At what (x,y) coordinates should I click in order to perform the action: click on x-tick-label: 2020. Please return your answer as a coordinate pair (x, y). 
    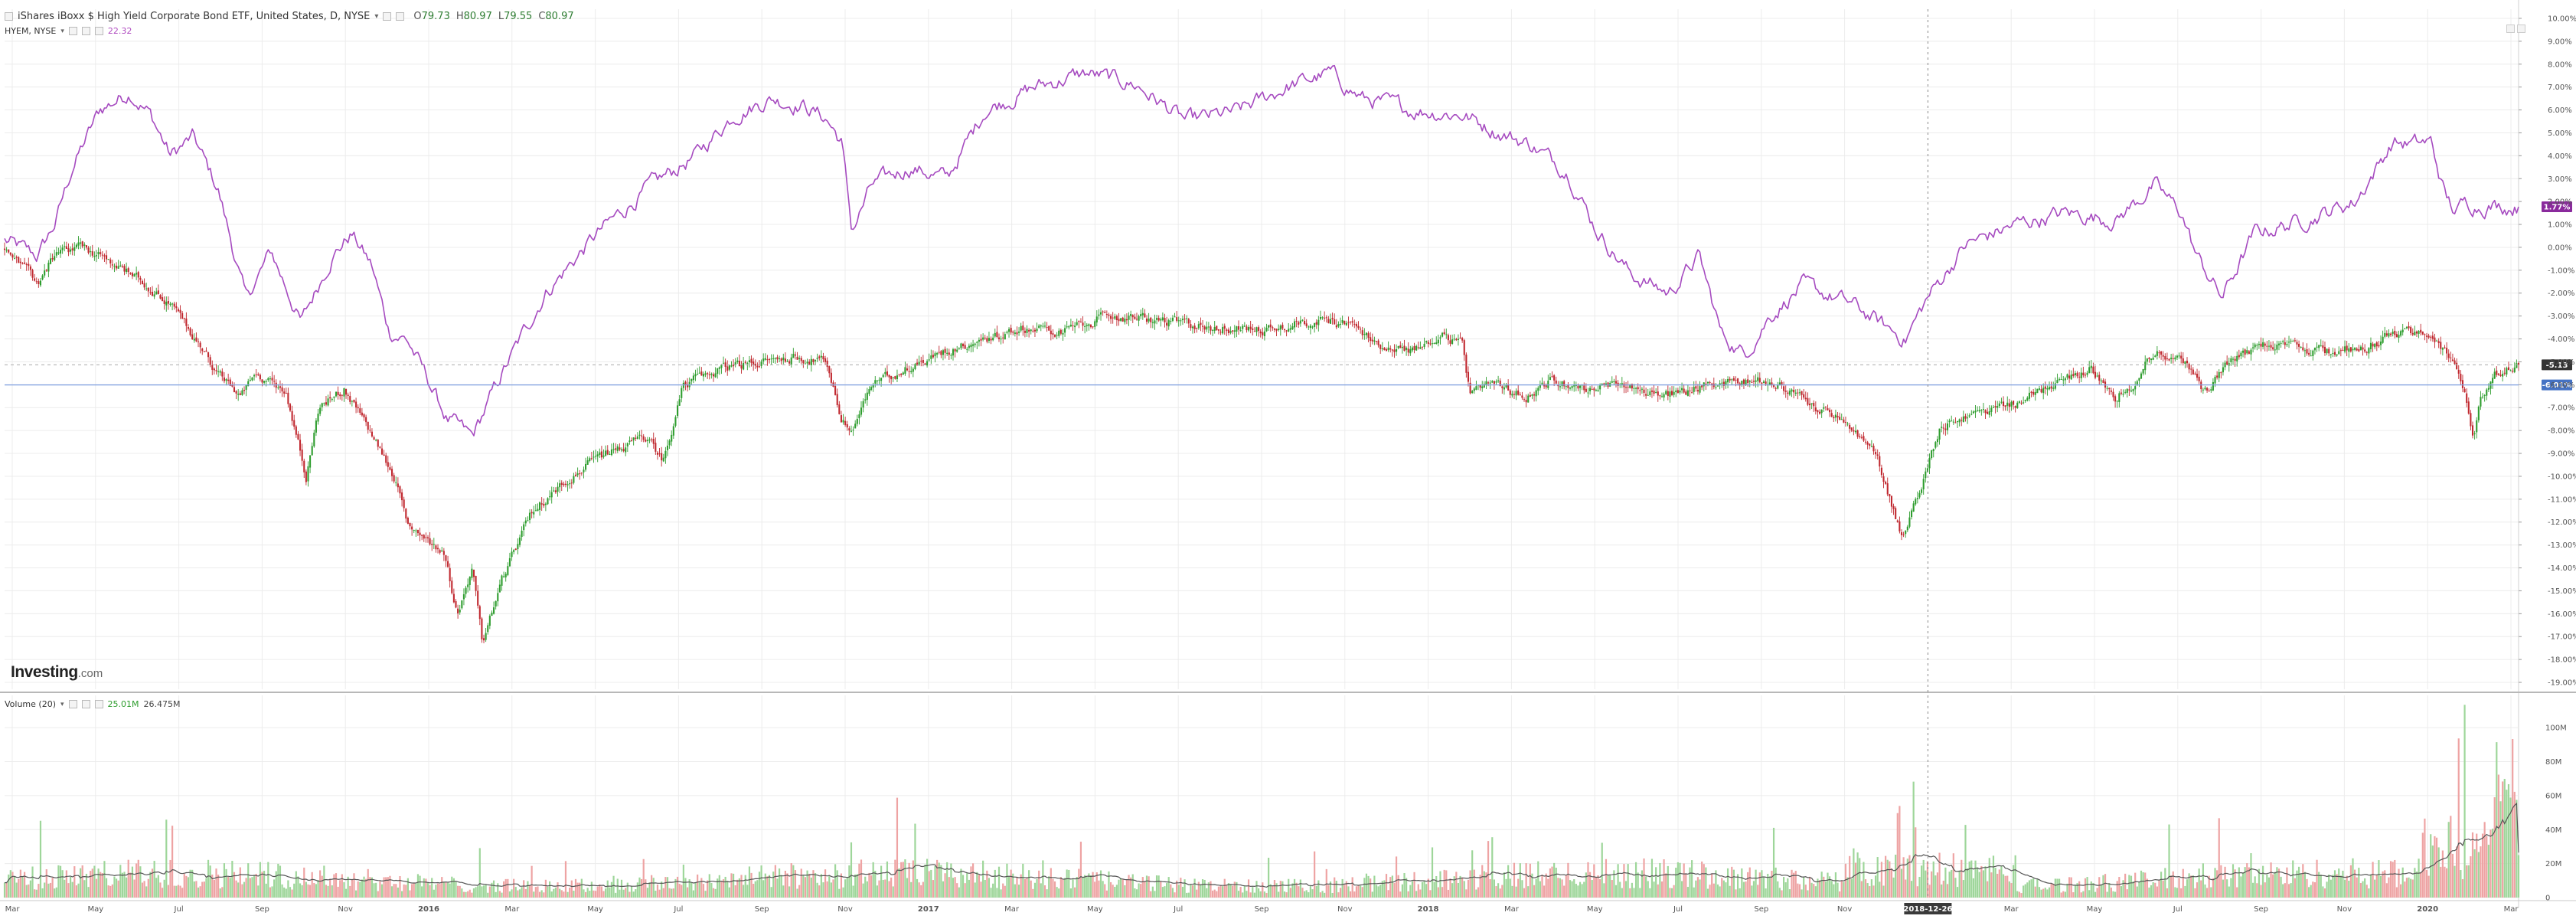
    Looking at the image, I should click on (2427, 910).